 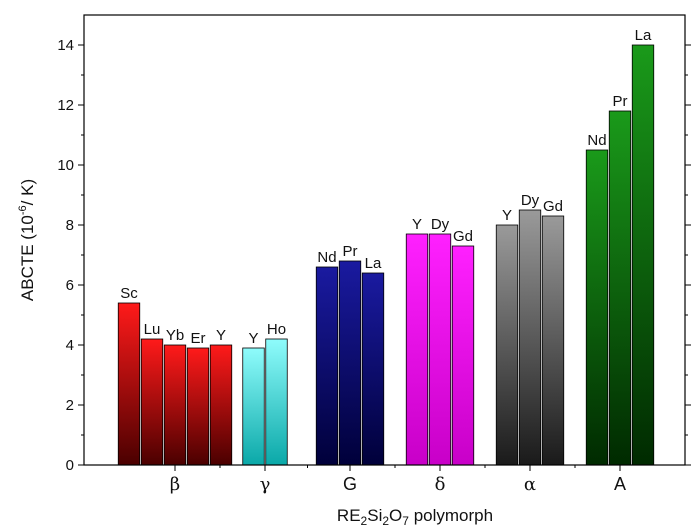 What do you see at coordinates (276, 402) in the screenshot?
I see `bar-γ-Ho` at bounding box center [276, 402].